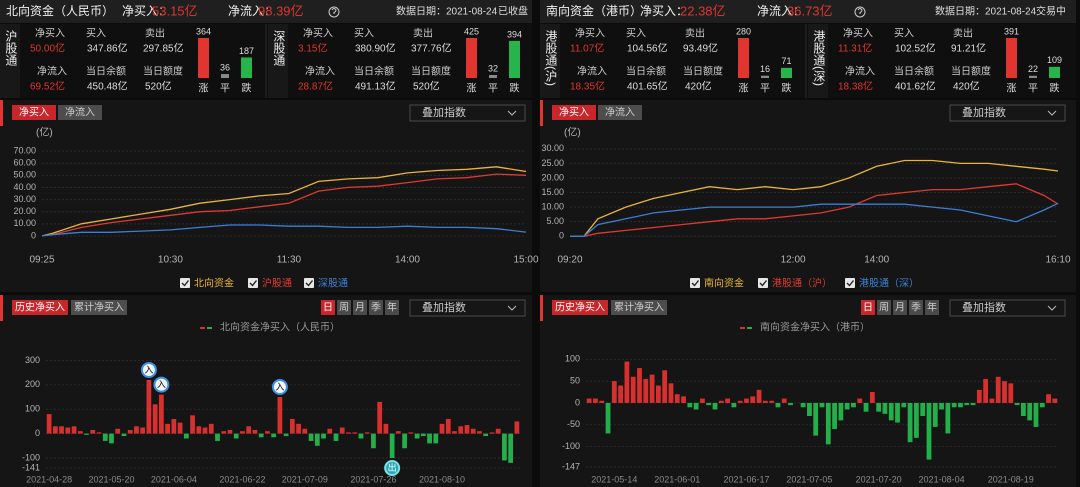 This screenshot has height=487, width=1080. I want to click on legend-label: 深股通, so click(333, 284).